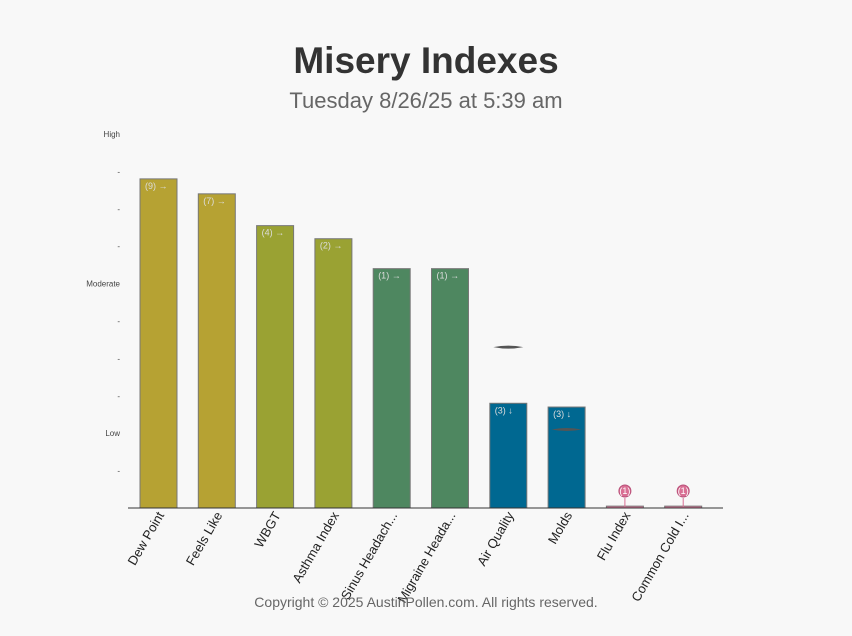  I want to click on bar-value-label: (9) →, so click(156, 186).